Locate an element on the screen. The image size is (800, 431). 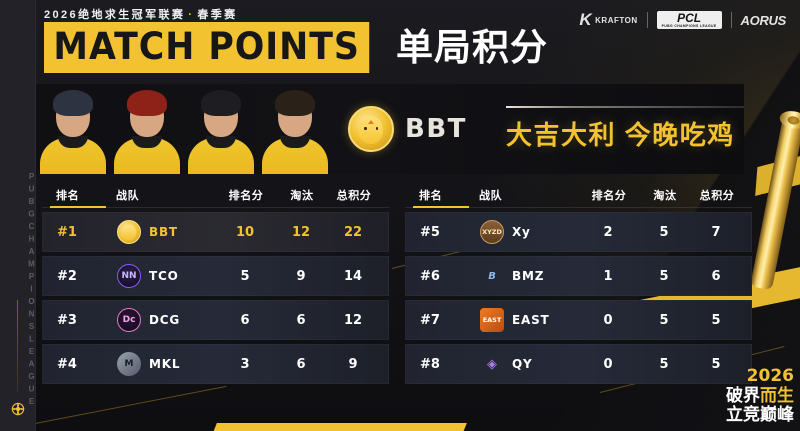
winner-slogan-block: 大吉大利 今晚吃鸡 is located at coordinates (625, 129).